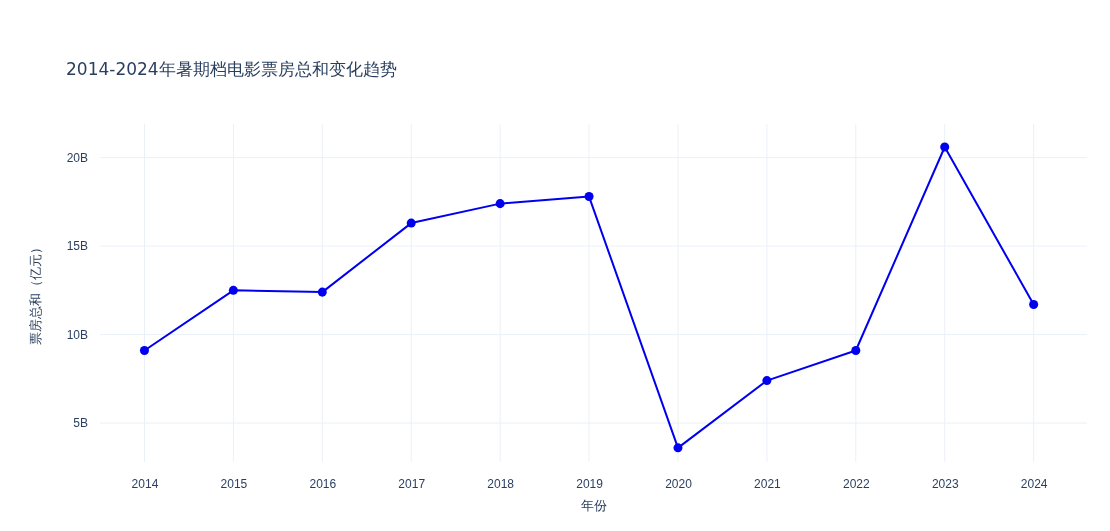  What do you see at coordinates (945, 483) in the screenshot?
I see `x-tick-label: 2023` at bounding box center [945, 483].